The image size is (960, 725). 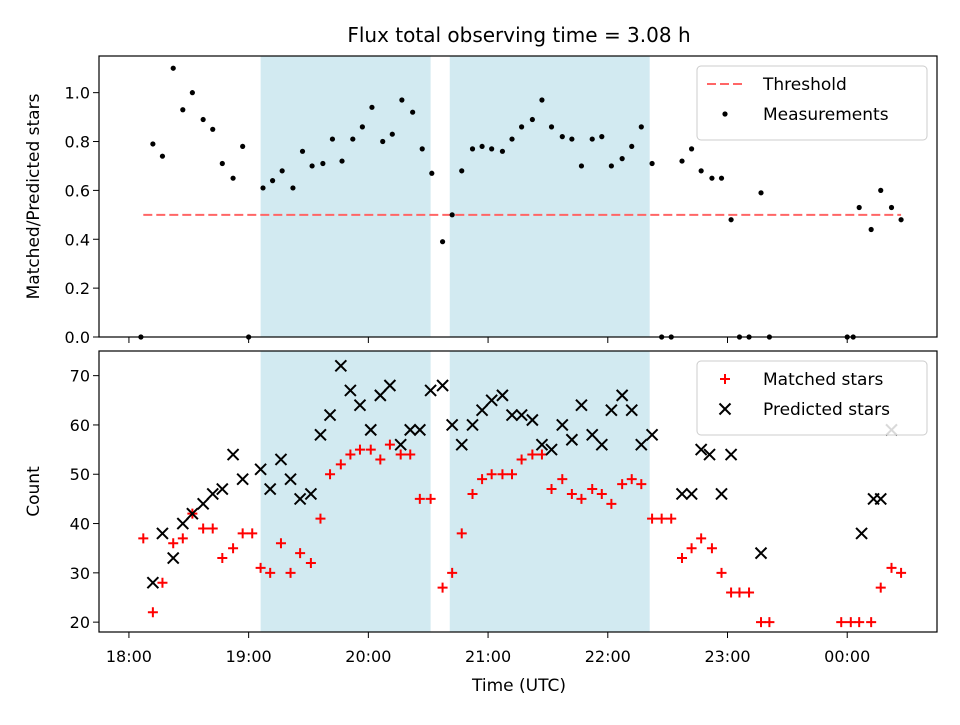 What do you see at coordinates (129, 656) in the screenshot?
I see `x-tick-label: 18:00` at bounding box center [129, 656].